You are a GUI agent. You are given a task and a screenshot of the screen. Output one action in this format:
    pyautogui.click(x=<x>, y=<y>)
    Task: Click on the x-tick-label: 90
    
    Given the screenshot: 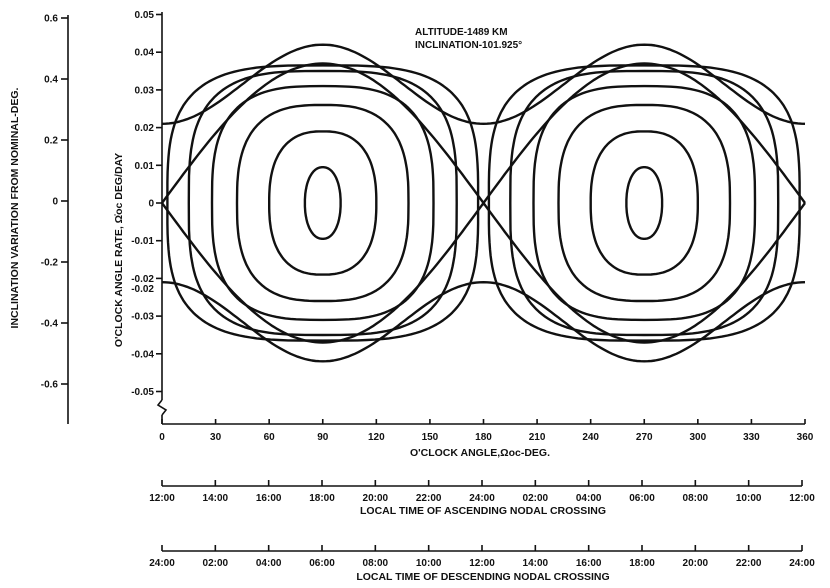 What is the action you would take?
    pyautogui.click(x=323, y=437)
    